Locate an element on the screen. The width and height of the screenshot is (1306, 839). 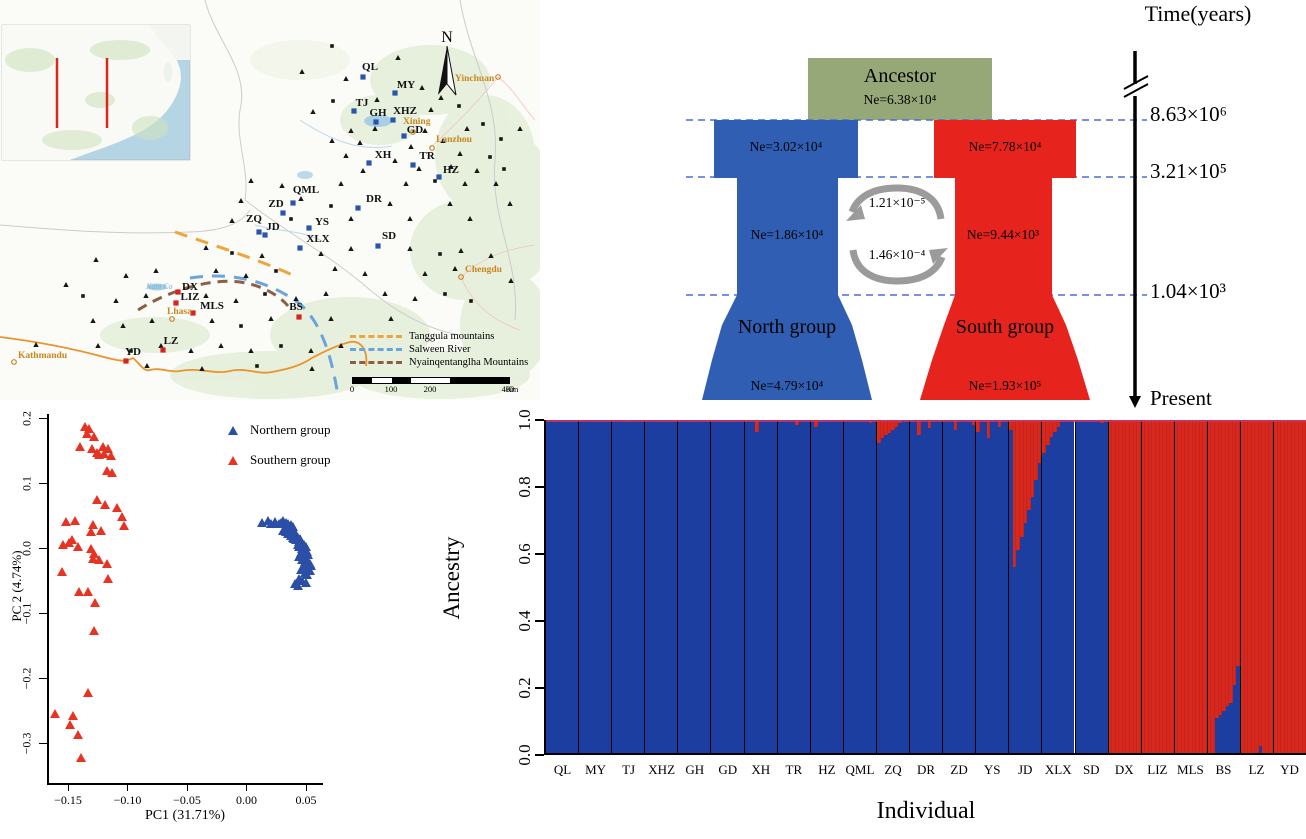
population-group-YS is located at coordinates (993, 586).